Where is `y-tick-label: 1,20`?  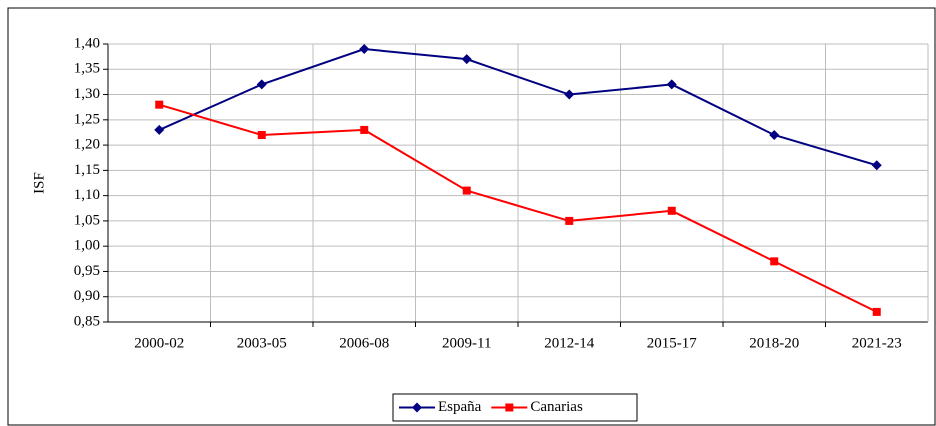
y-tick-label: 1,20 is located at coordinates (87, 145).